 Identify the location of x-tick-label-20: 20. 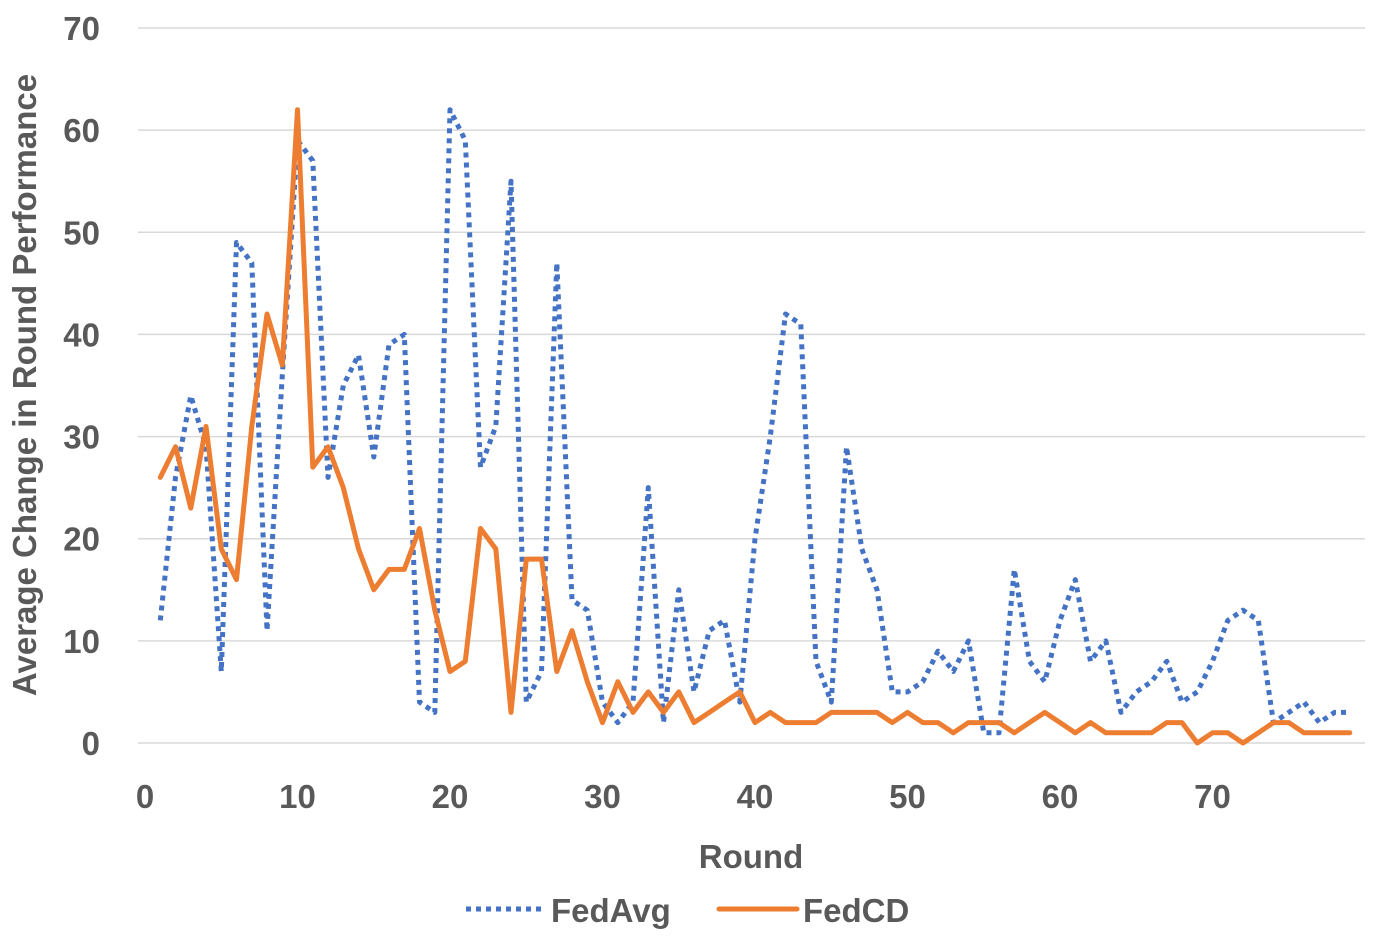
(450, 796).